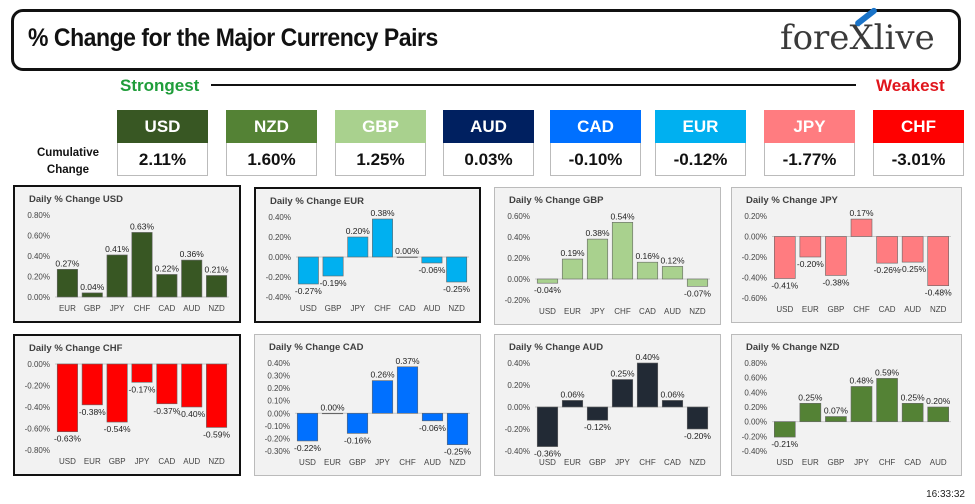 The image size is (975, 504). Describe the element at coordinates (887, 270) in the screenshot. I see `bar-value-label: -0.26%` at that location.